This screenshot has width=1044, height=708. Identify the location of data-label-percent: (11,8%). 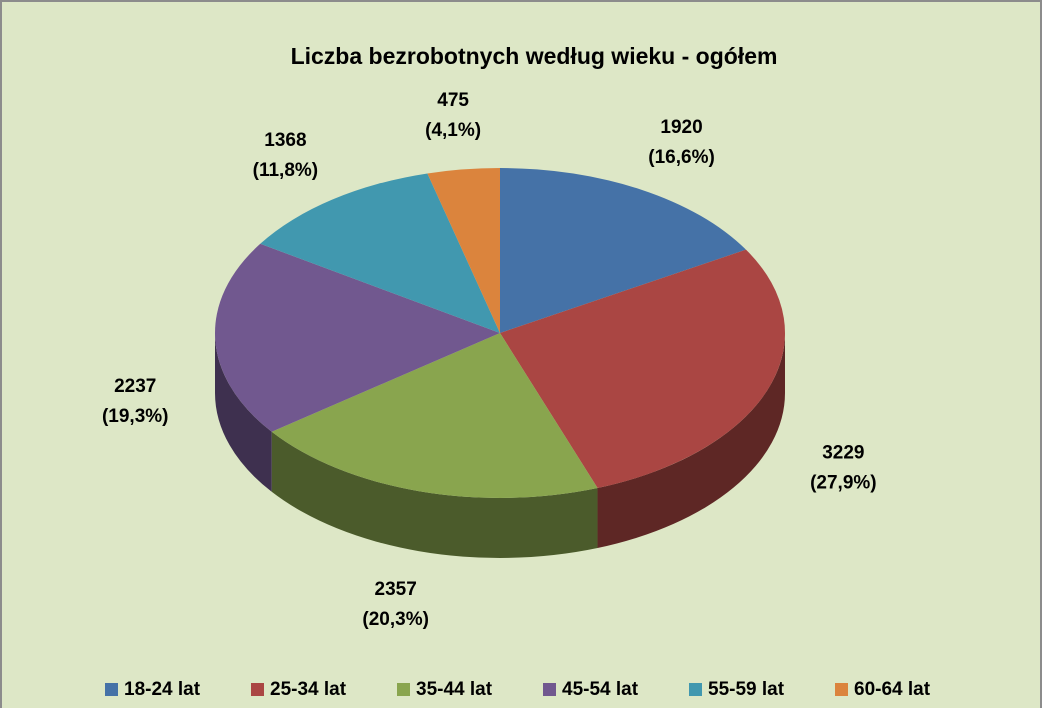
(285, 170).